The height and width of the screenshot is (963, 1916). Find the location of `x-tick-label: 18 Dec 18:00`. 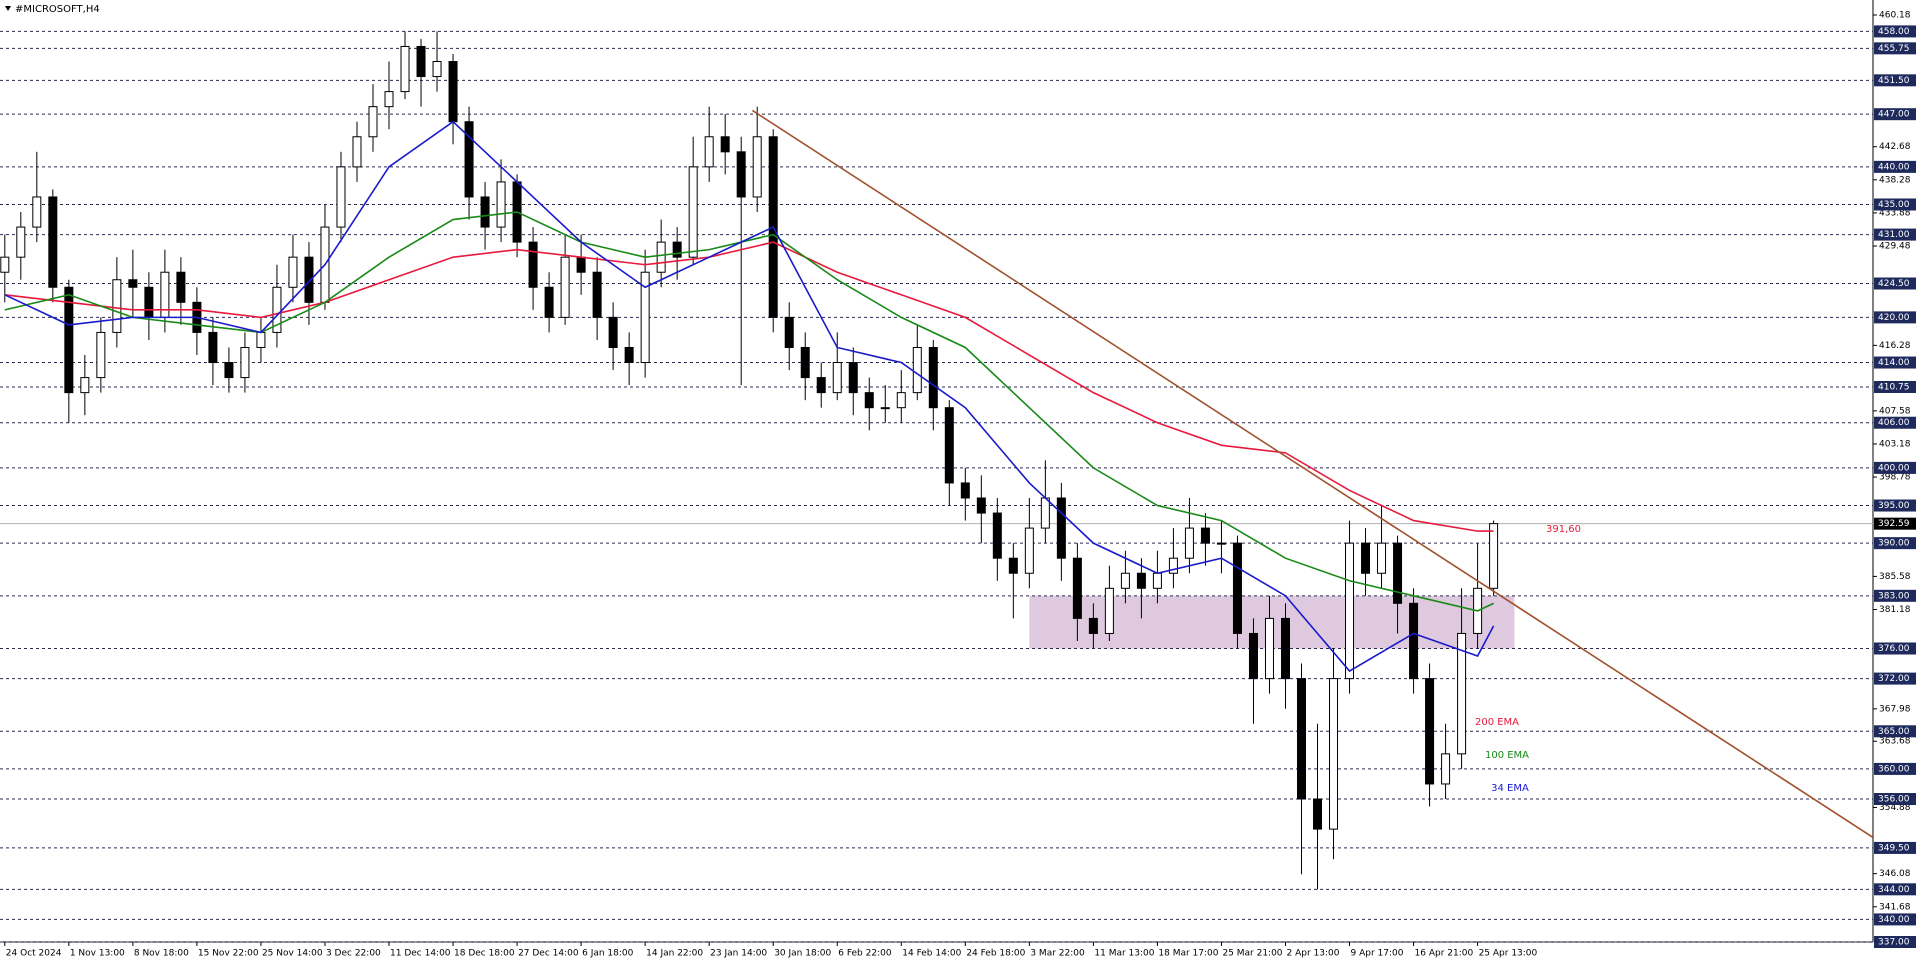

x-tick-label: 18 Dec 18:00 is located at coordinates (484, 954).